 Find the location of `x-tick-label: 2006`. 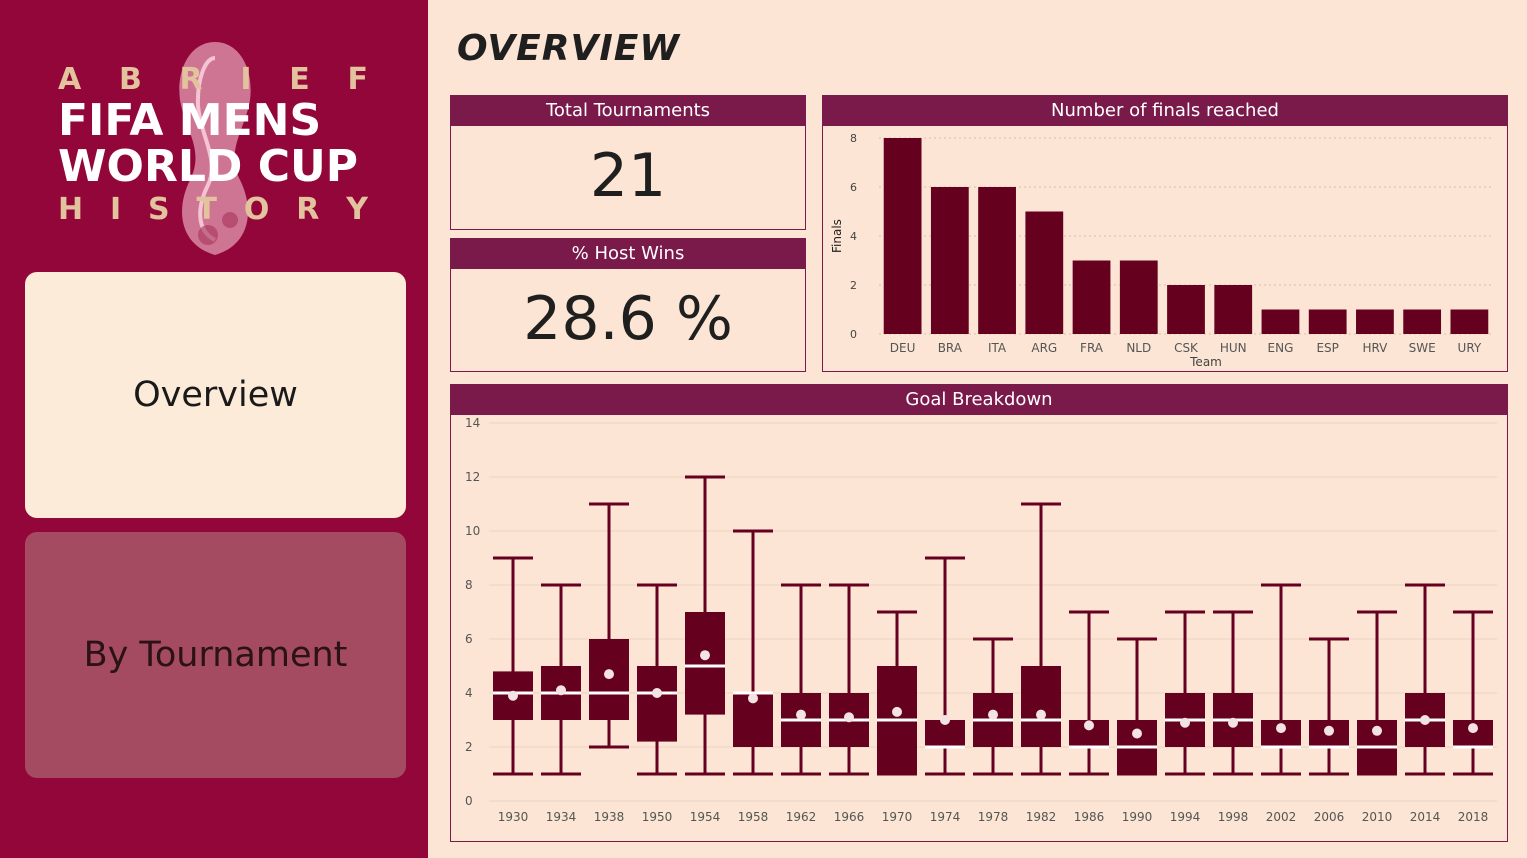

x-tick-label: 2006 is located at coordinates (1329, 817).